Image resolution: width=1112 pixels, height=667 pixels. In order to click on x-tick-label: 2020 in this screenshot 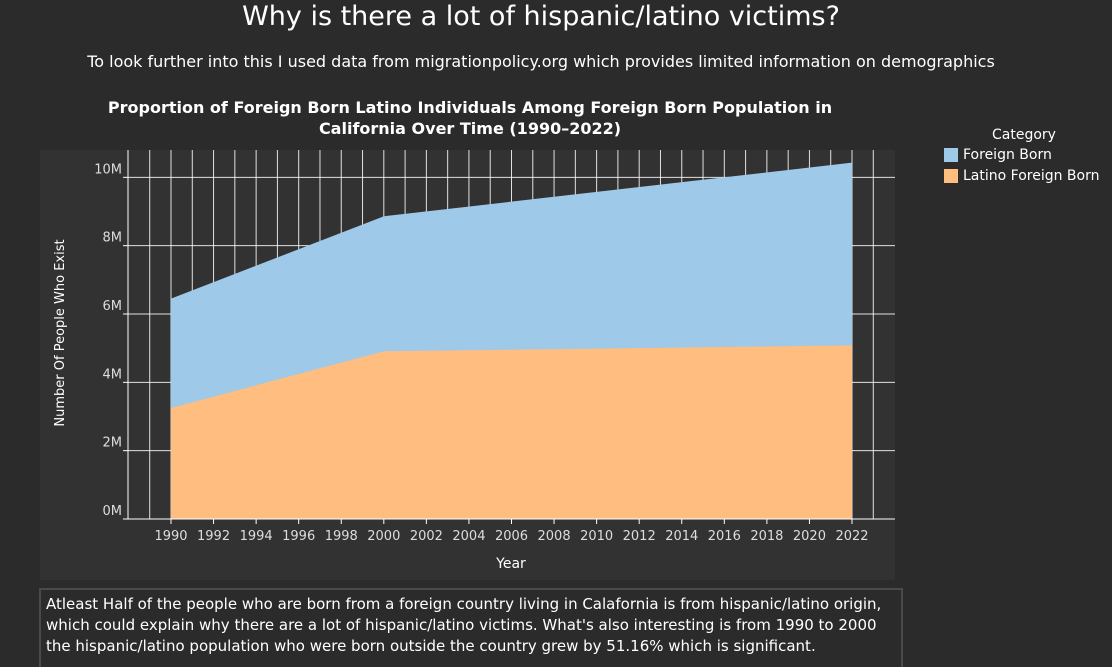, I will do `click(809, 536)`.